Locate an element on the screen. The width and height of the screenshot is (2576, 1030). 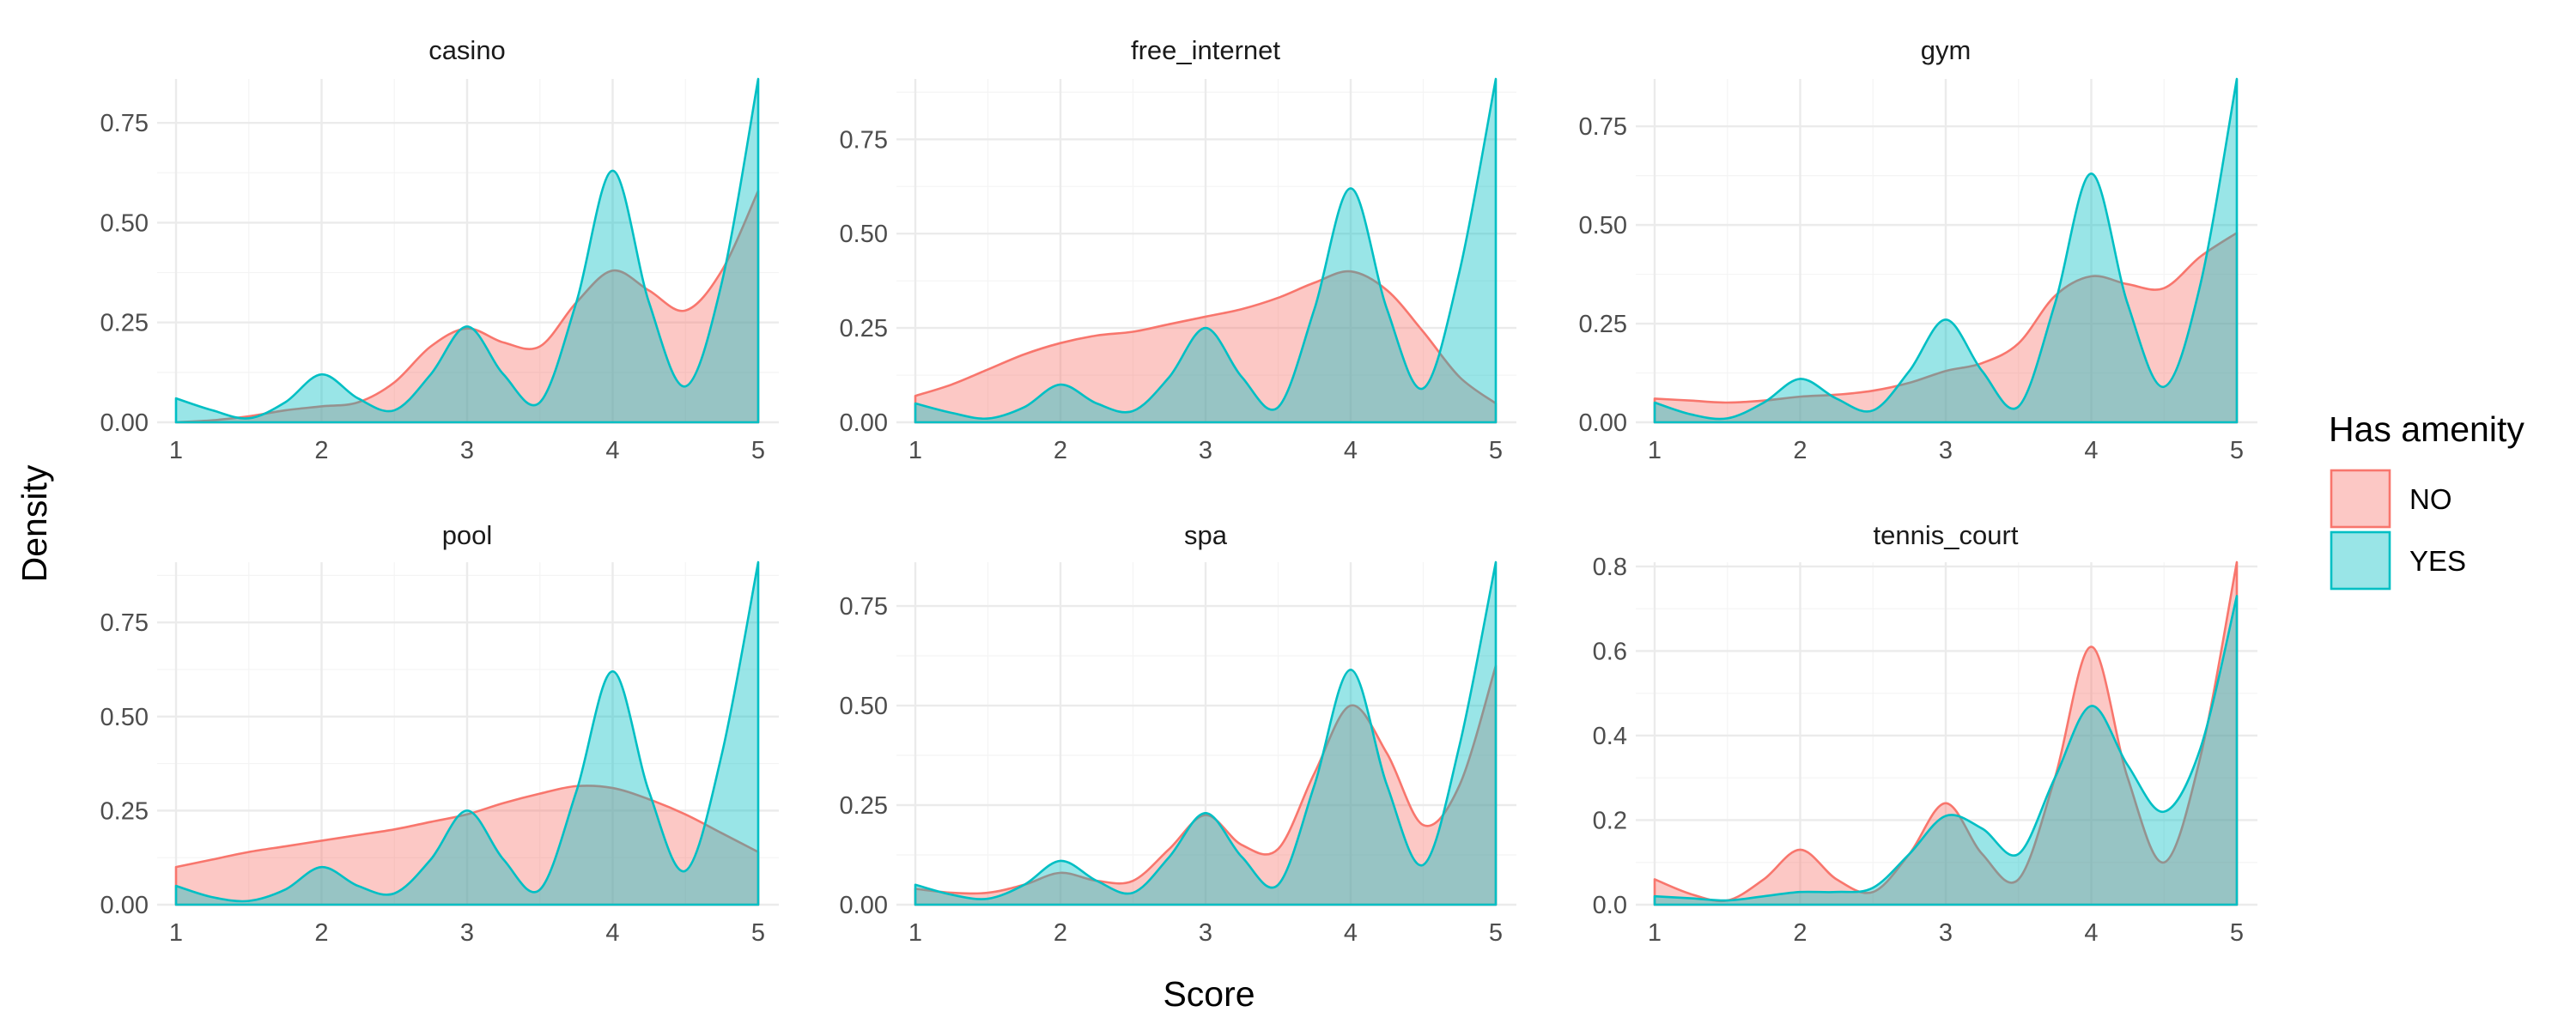
legend-title: Has amenity is located at coordinates (2427, 429).